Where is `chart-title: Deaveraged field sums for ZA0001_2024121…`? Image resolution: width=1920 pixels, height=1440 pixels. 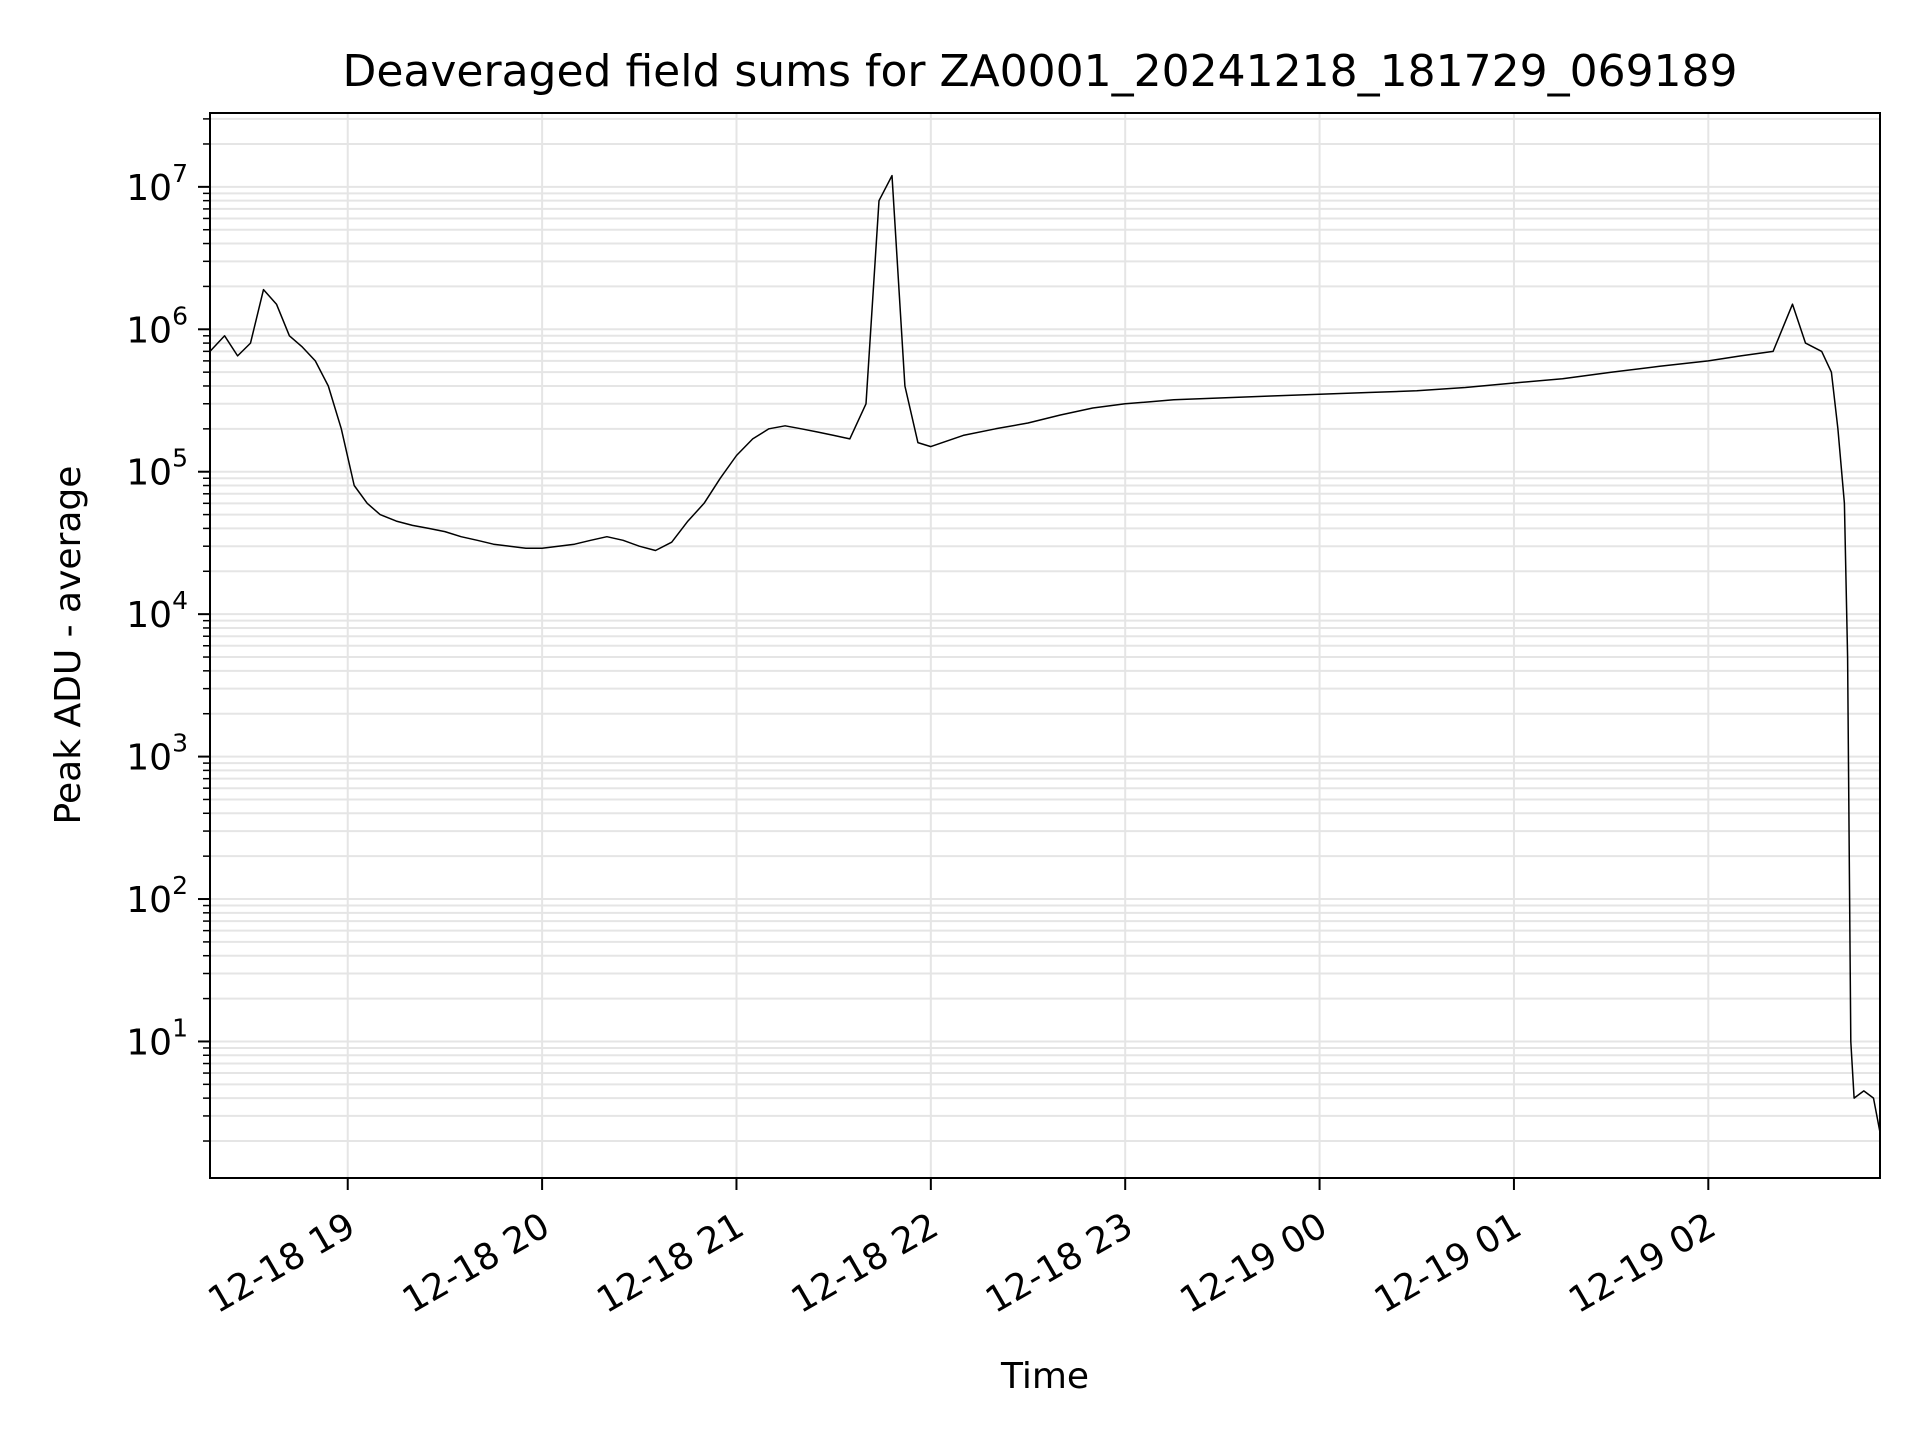 chart-title: Deaveraged field sums for ZA0001_2024121… is located at coordinates (1039, 71).